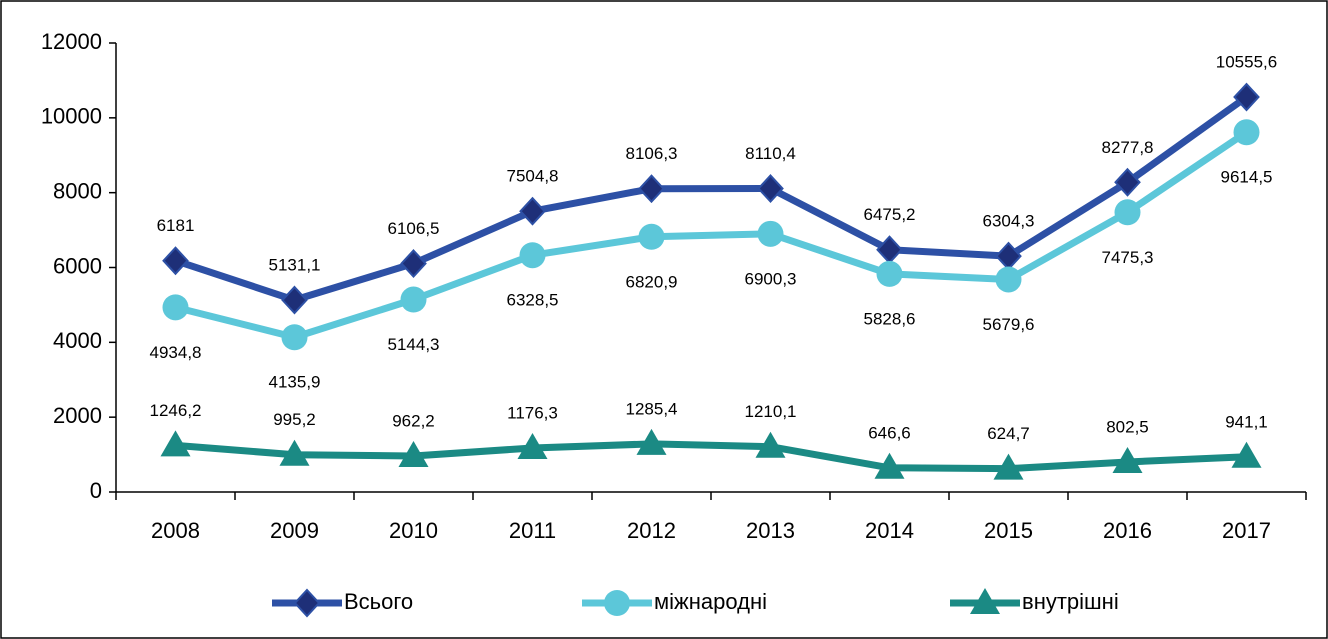 The image size is (1328, 639). What do you see at coordinates (414, 344) in the screenshot?
I see `data-label: 5144,3` at bounding box center [414, 344].